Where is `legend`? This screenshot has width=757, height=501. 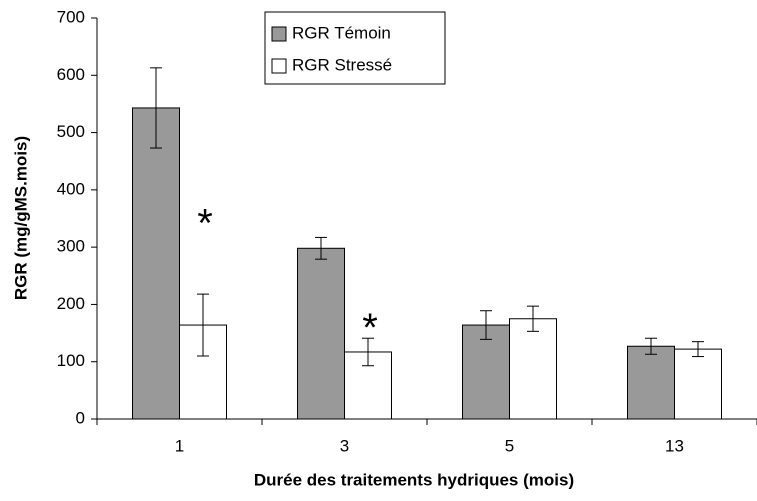 legend is located at coordinates (355, 48).